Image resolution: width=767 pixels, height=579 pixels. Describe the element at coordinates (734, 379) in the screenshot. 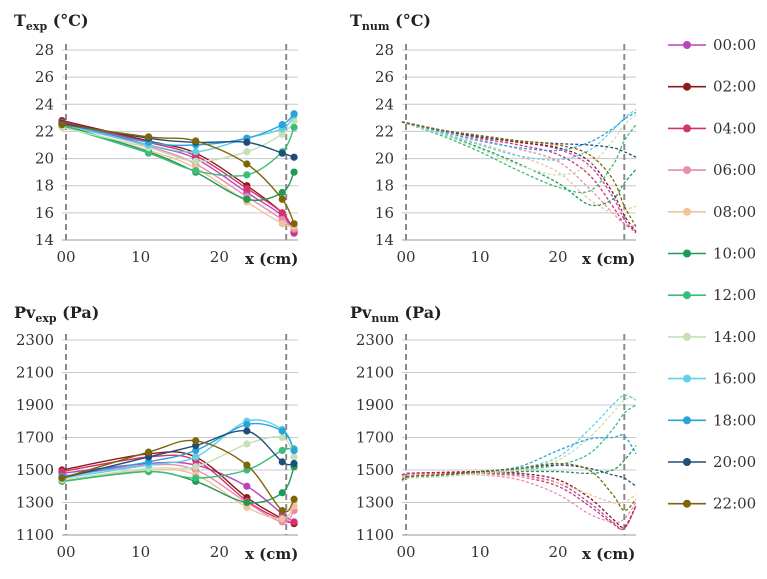

I see `legend-label: 16:00` at that location.